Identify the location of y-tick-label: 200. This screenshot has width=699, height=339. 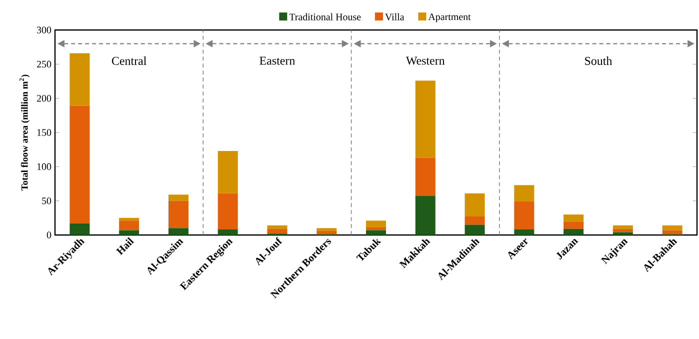
(44, 98).